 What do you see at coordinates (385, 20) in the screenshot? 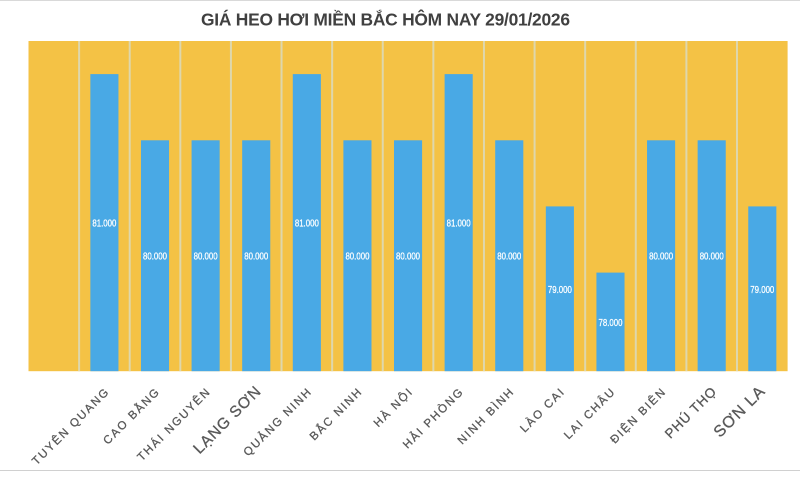
I see `svg-text:GIÁ HEO HƠI MIỀN BẮC HÔM NAY 2: GIÁ HEO HƠI MIỀN BẮC HÔM NAY 29/01/2026` at bounding box center [385, 20].